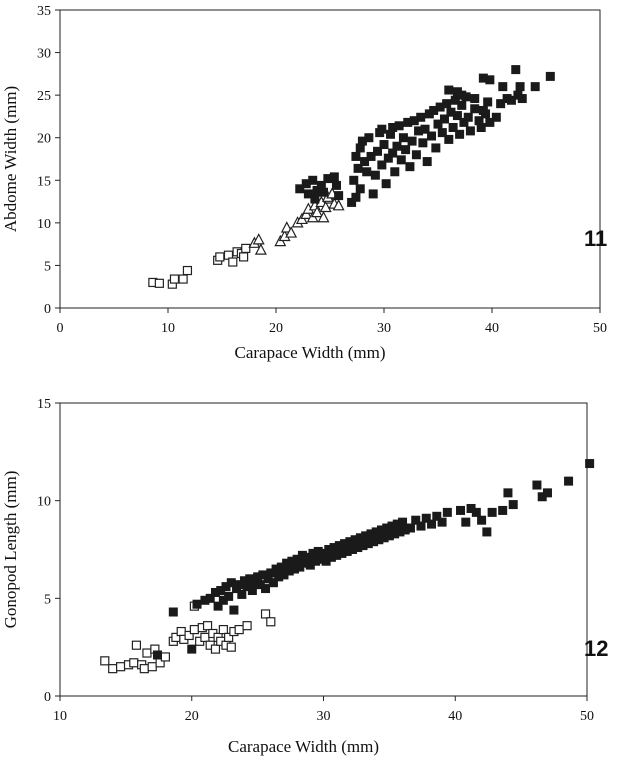 This screenshot has width=634, height=763. I want to click on x-tick-label-30: 30, so click(324, 716).